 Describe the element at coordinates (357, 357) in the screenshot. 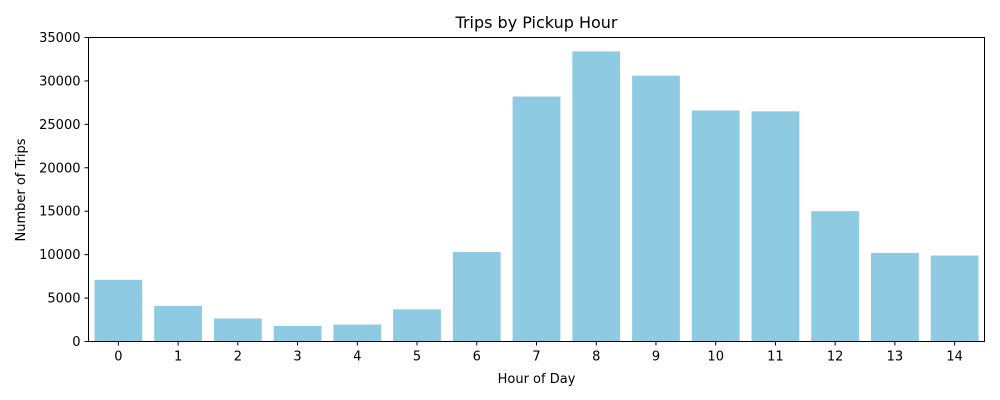

I see `x-tick-label: 4` at that location.